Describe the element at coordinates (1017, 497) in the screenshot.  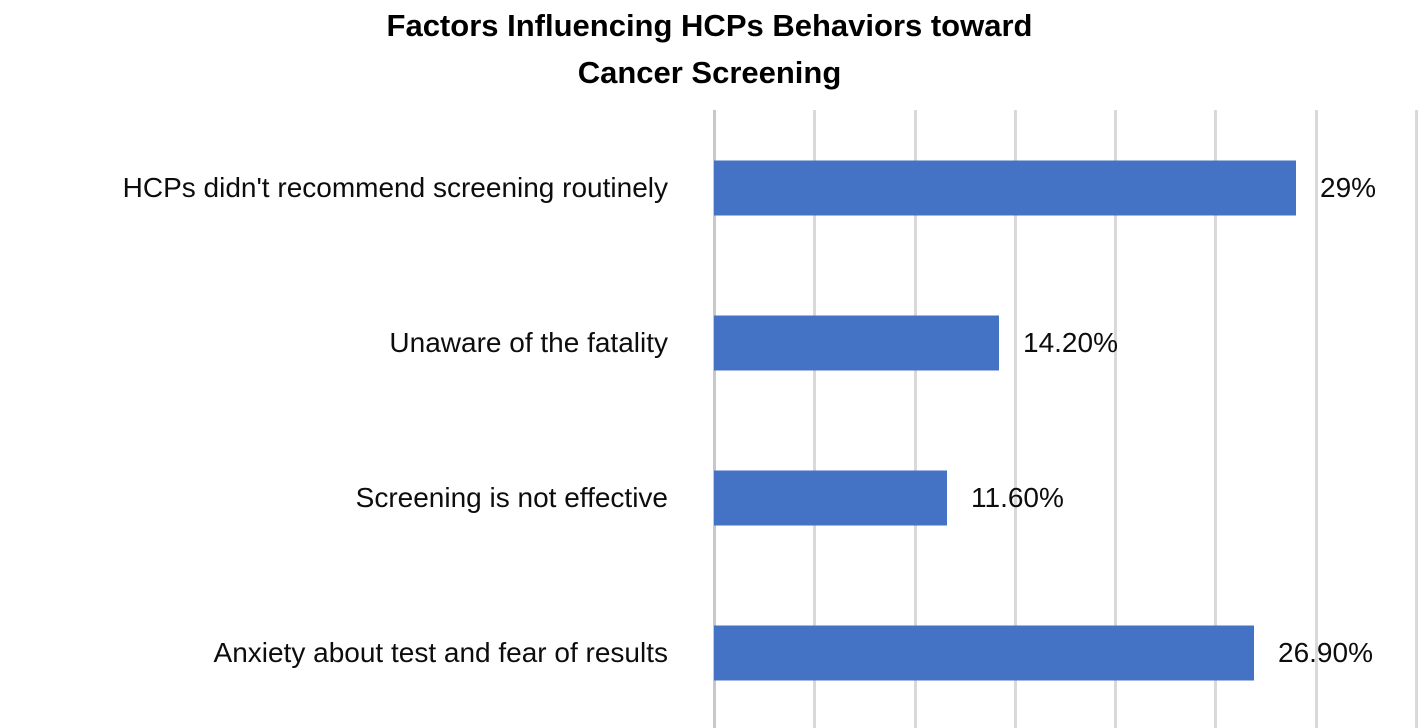
I see `value-label: 11.60%` at that location.